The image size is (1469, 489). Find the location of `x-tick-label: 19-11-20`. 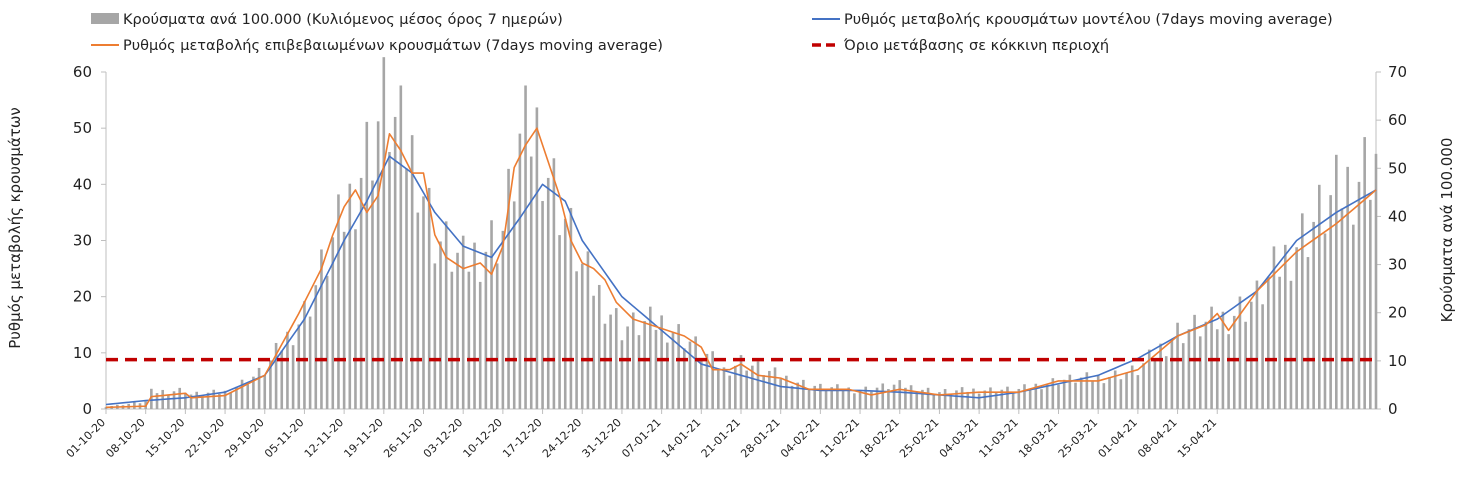

x-tick-label: 19-11-20 is located at coordinates (363, 438).